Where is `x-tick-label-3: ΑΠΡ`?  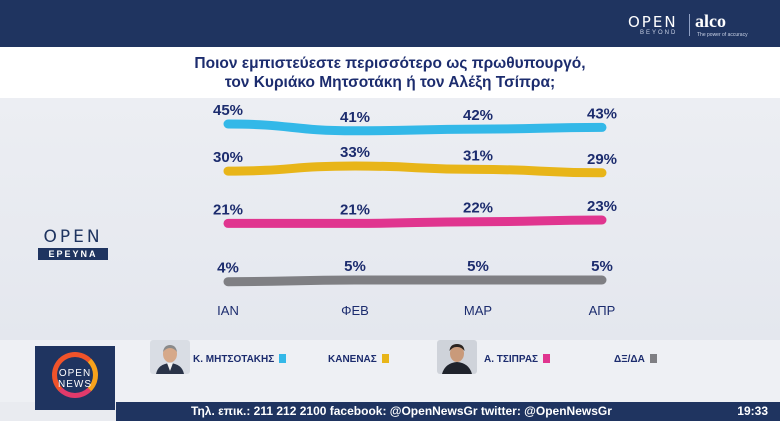
x-tick-label-3: ΑΠΡ is located at coordinates (602, 310).